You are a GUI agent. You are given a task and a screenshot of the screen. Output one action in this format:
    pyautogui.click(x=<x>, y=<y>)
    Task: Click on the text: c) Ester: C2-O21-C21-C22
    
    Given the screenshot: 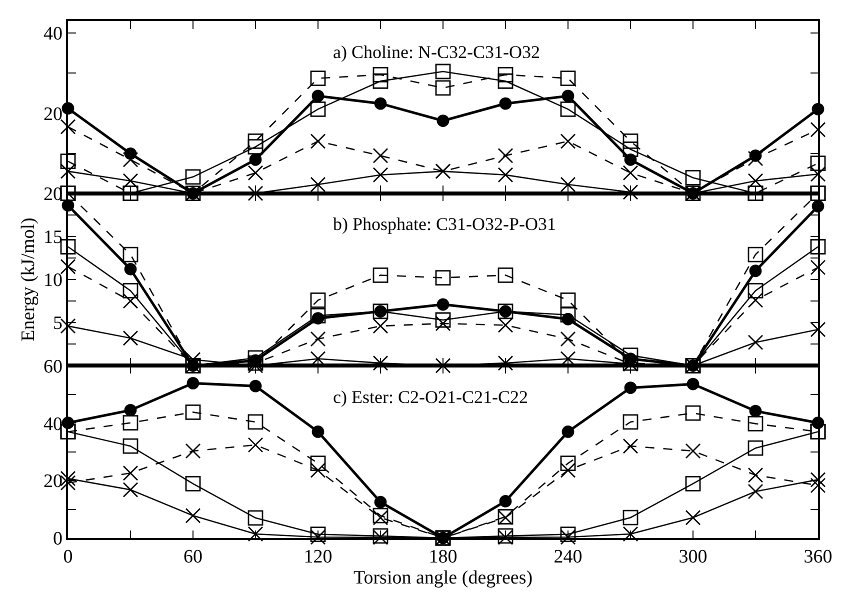 What is the action you would take?
    pyautogui.click(x=430, y=397)
    